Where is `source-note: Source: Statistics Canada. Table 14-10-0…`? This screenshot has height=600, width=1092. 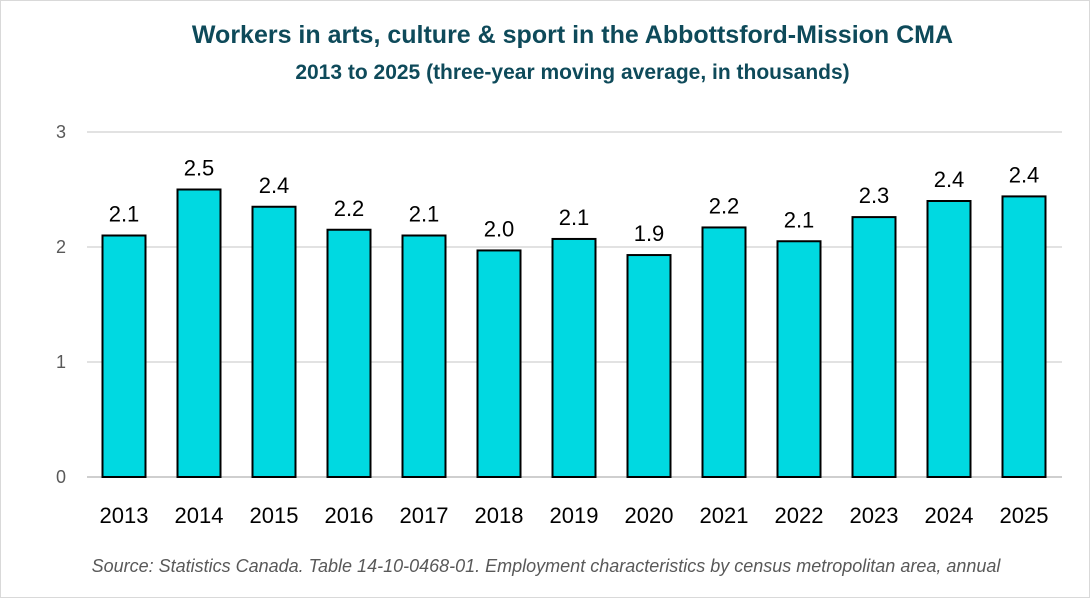
source-note: Source: Statistics Canada. Table 14-10-0… is located at coordinates (546, 566).